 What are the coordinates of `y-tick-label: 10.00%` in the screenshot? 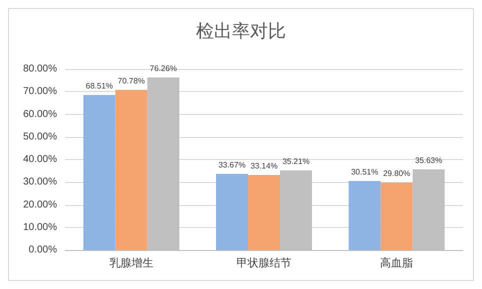 It's located at (40, 227).